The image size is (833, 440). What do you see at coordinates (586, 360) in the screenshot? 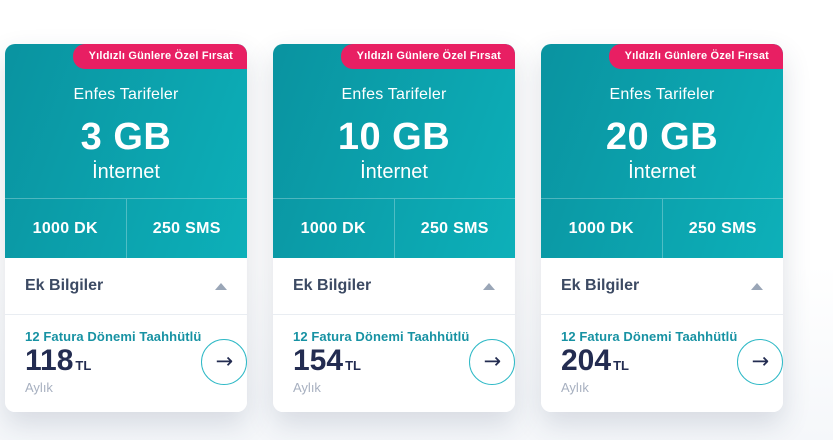
I see `price-value: 204` at bounding box center [586, 360].